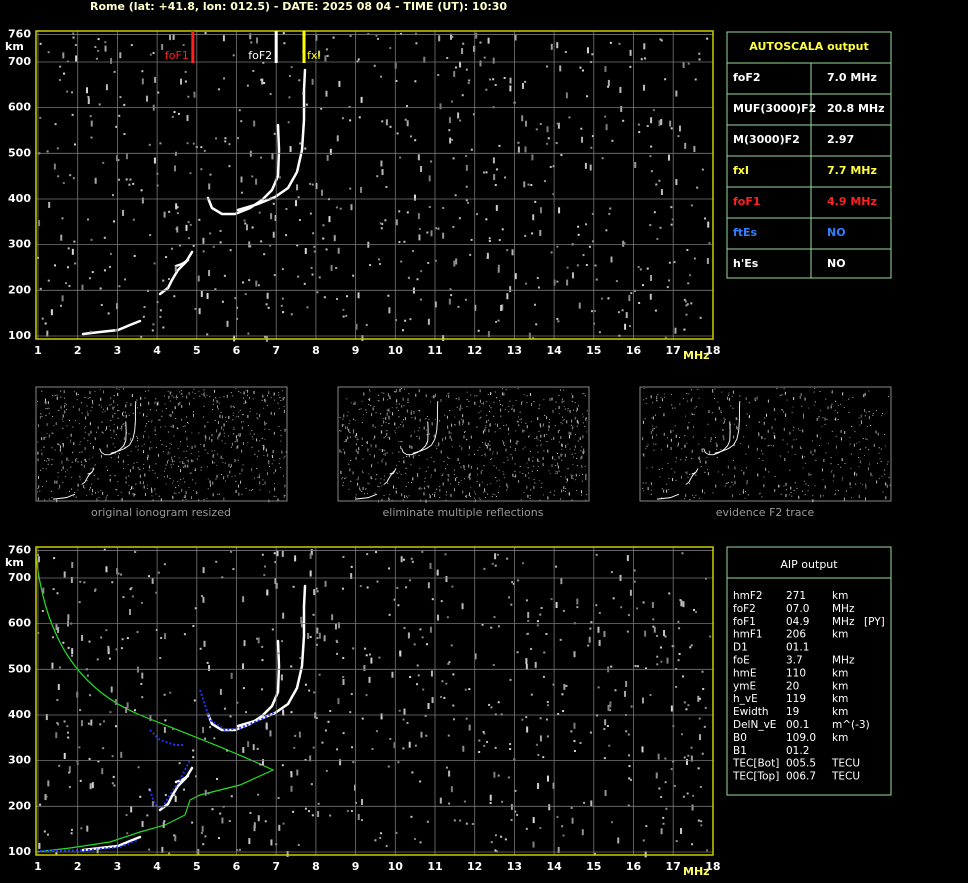 The height and width of the screenshot is (883, 968). I want to click on aip-cell: TEC[Top], so click(755, 777).